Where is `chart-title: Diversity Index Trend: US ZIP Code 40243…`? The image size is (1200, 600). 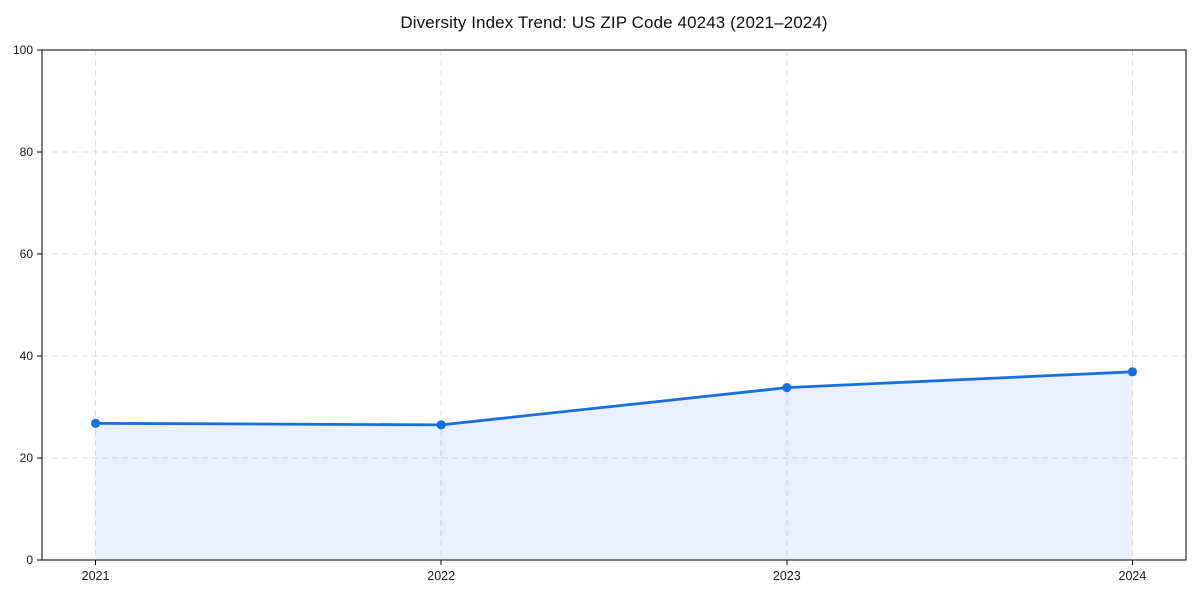
chart-title: Diversity Index Trend: US ZIP Code 40243… is located at coordinates (614, 22).